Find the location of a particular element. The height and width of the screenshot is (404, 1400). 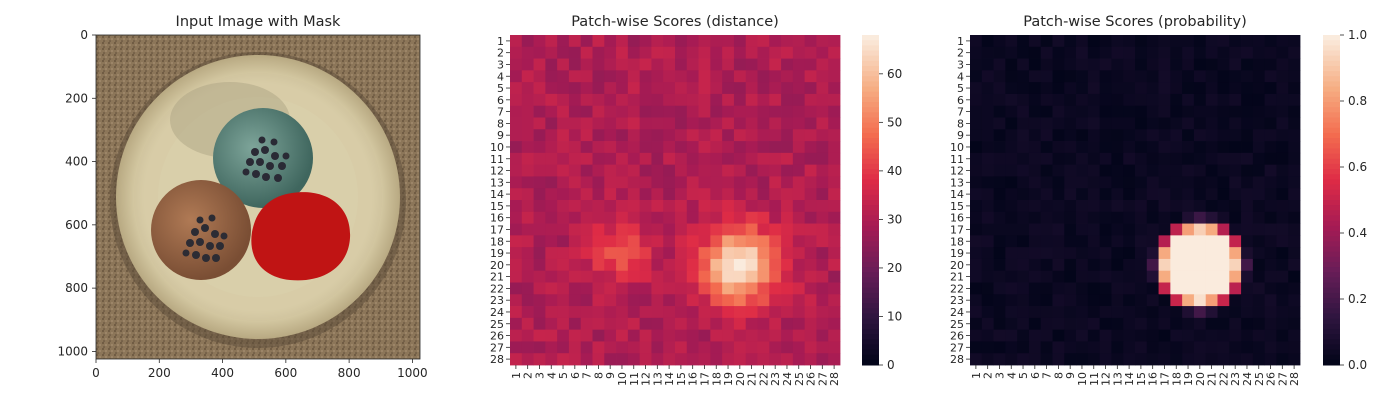

y-tick-label: 13 is located at coordinates (957, 182).